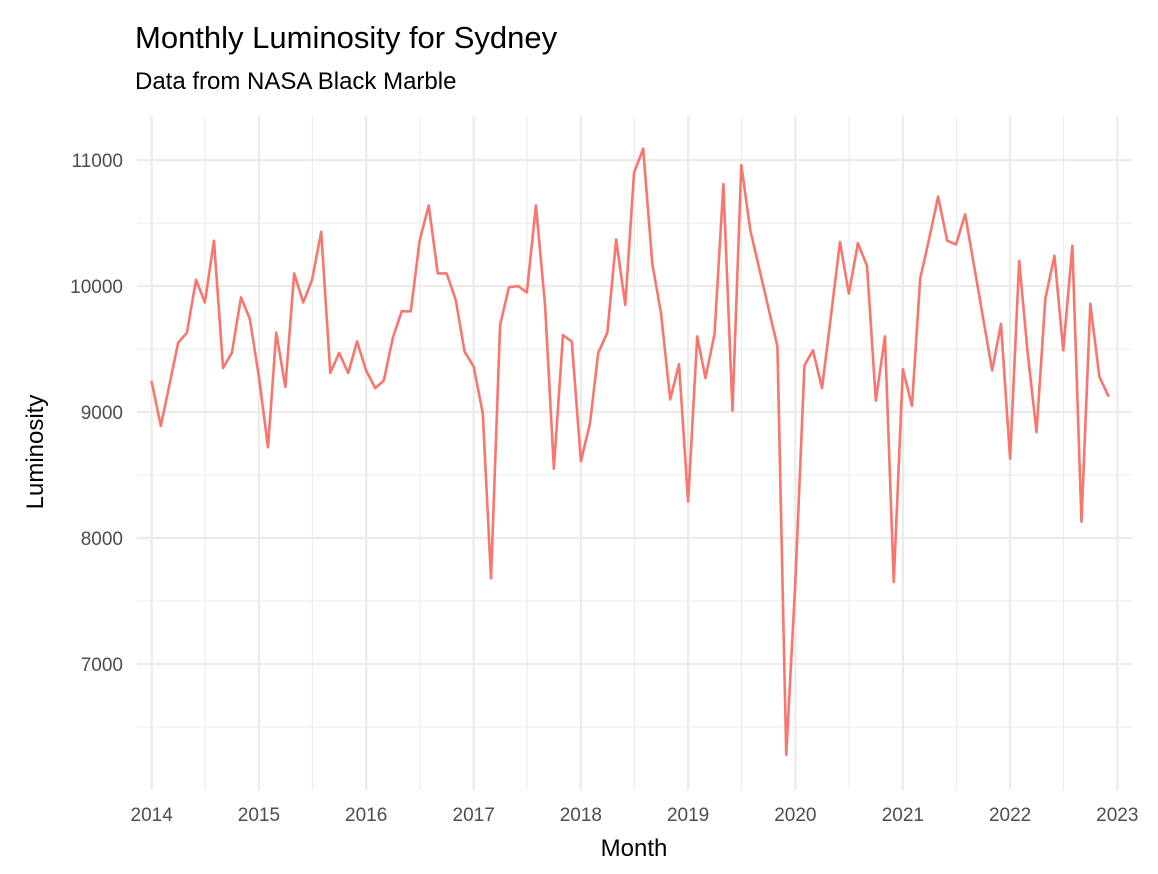 Image resolution: width=1158 pixels, height=874 pixels. I want to click on x-tick-label: 2023, so click(1117, 815).